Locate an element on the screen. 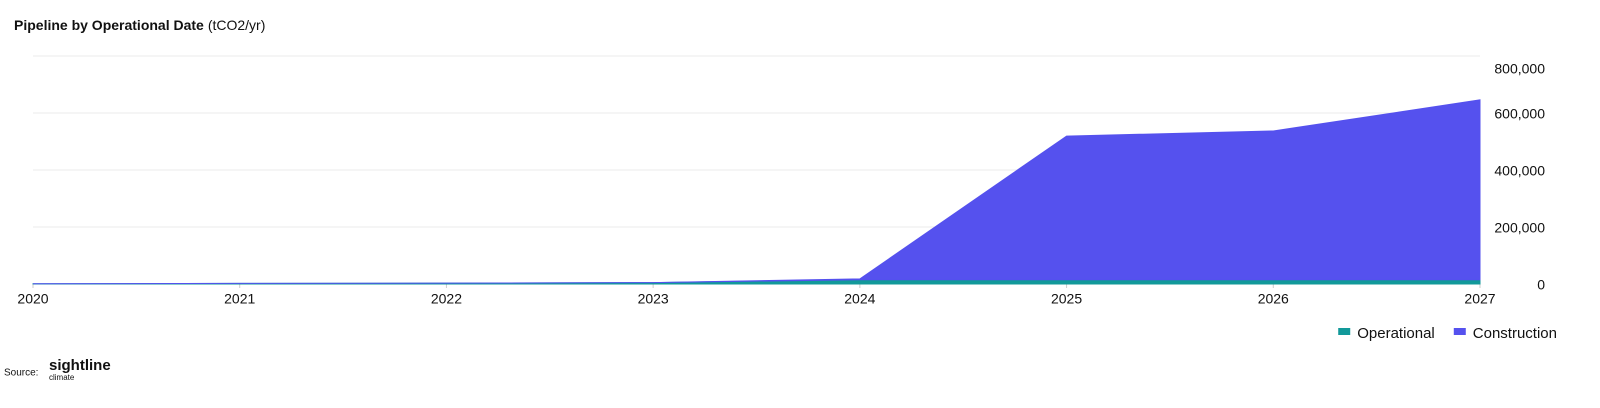 The width and height of the screenshot is (1600, 408). title-main: Pipeline by Operational Date is located at coordinates (109, 25).